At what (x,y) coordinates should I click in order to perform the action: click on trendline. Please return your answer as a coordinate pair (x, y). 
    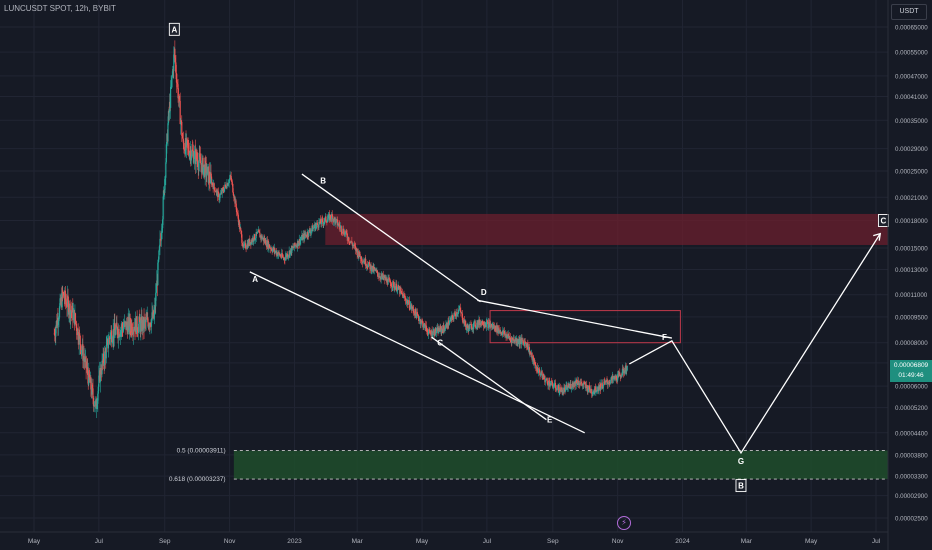
    Looking at the image, I should click on (575, 319).